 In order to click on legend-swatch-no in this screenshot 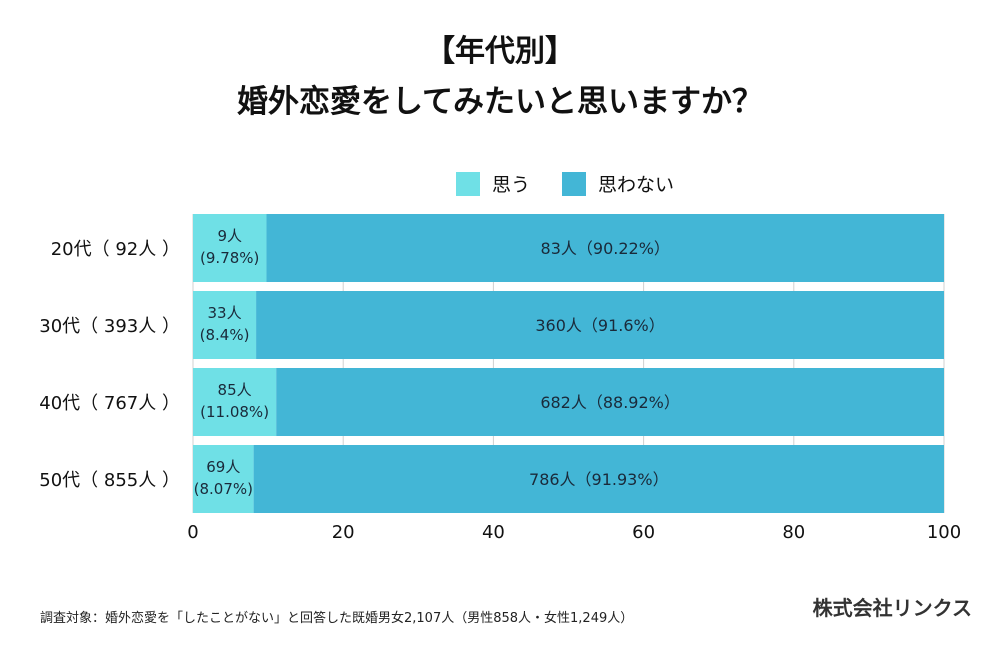, I will do `click(574, 183)`.